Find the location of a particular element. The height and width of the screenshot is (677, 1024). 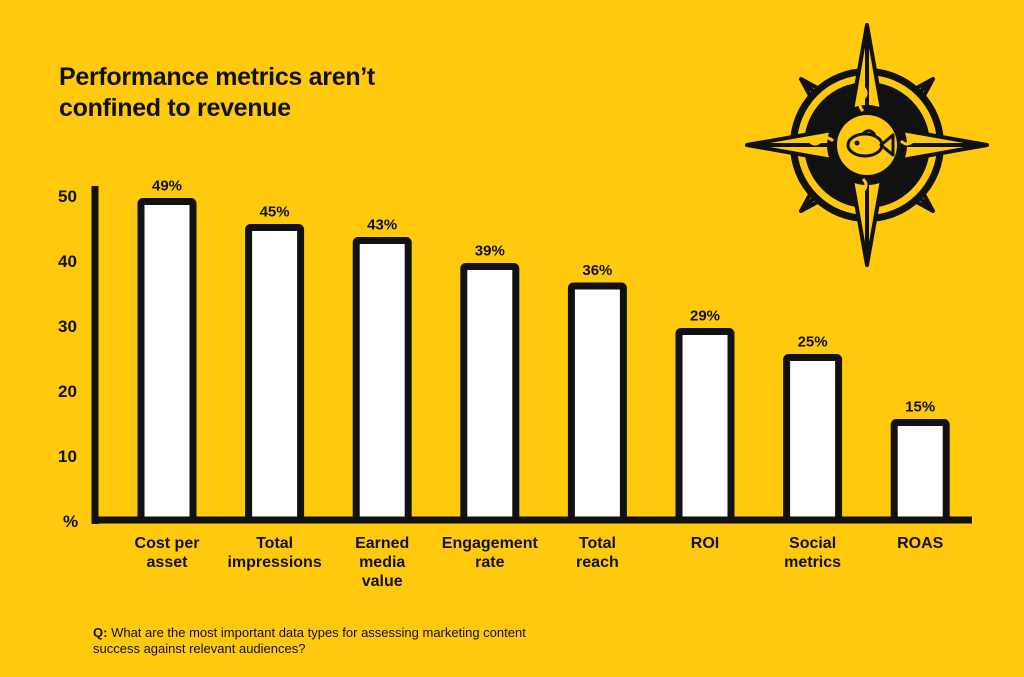

x-tick-label: Total impressions is located at coordinates (274, 553).